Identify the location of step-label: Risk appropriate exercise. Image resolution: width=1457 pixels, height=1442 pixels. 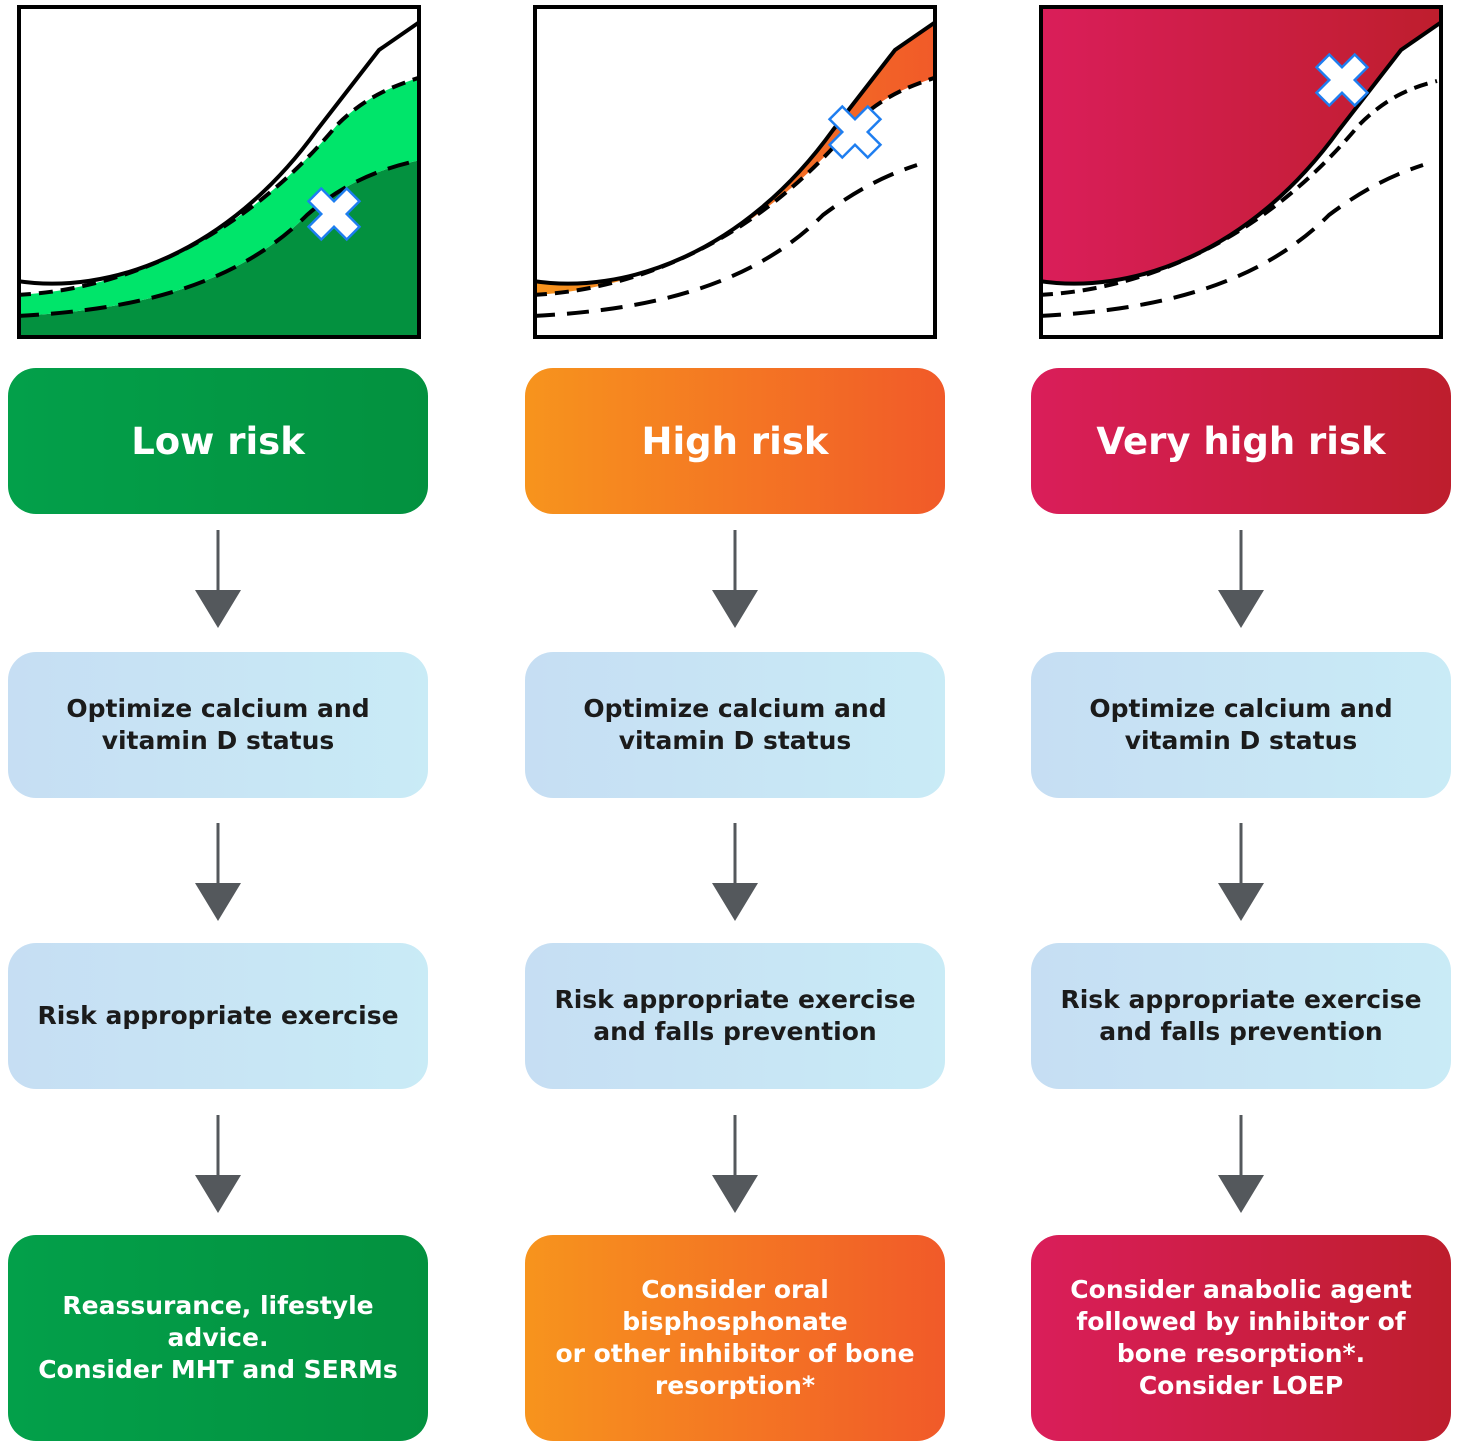
(218, 1015).